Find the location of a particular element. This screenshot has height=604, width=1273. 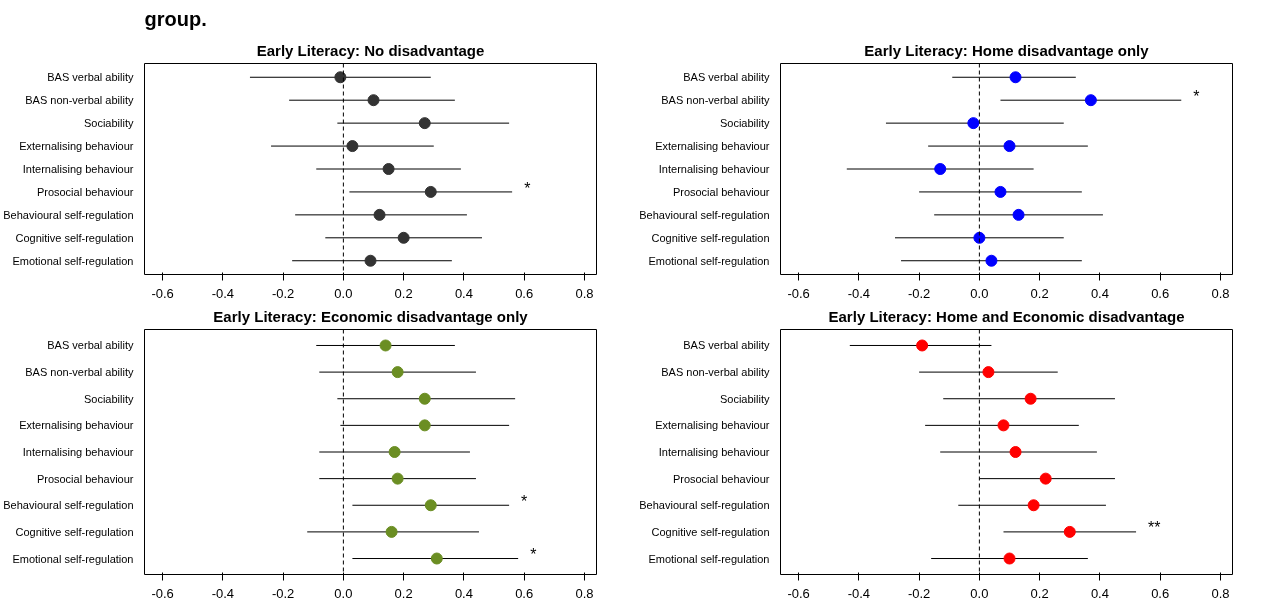

chart-title: Early Literacy: Home disadvantage only is located at coordinates (1007, 50).